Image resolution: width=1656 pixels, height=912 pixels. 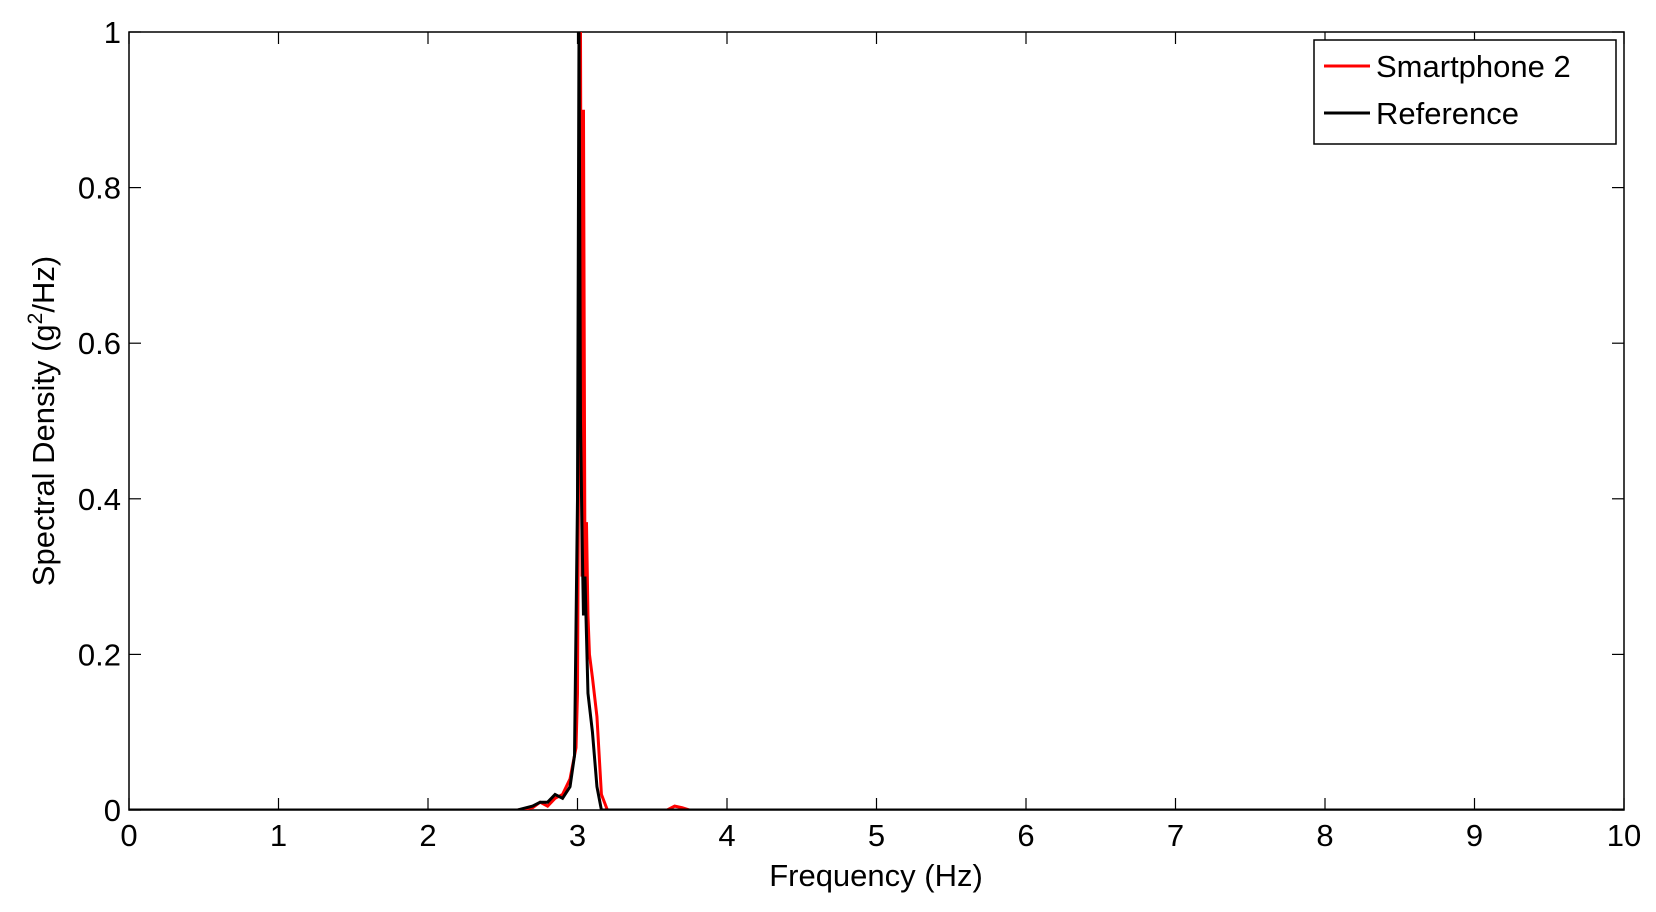 I want to click on x-tick-label: 0, so click(x=128, y=835).